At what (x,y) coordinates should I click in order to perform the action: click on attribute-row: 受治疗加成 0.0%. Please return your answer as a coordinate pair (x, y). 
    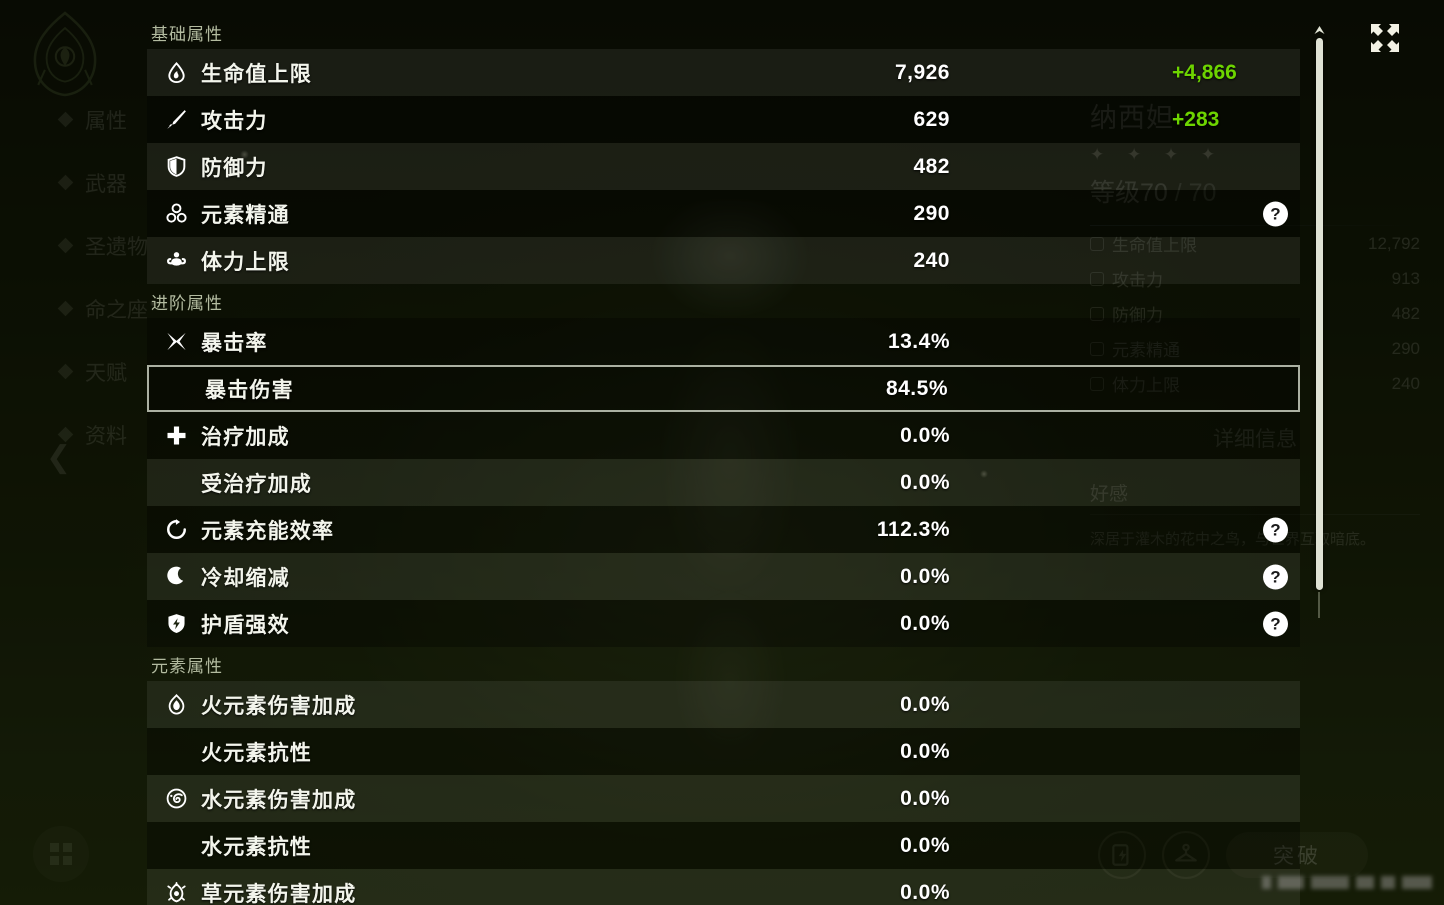
    Looking at the image, I should click on (723, 482).